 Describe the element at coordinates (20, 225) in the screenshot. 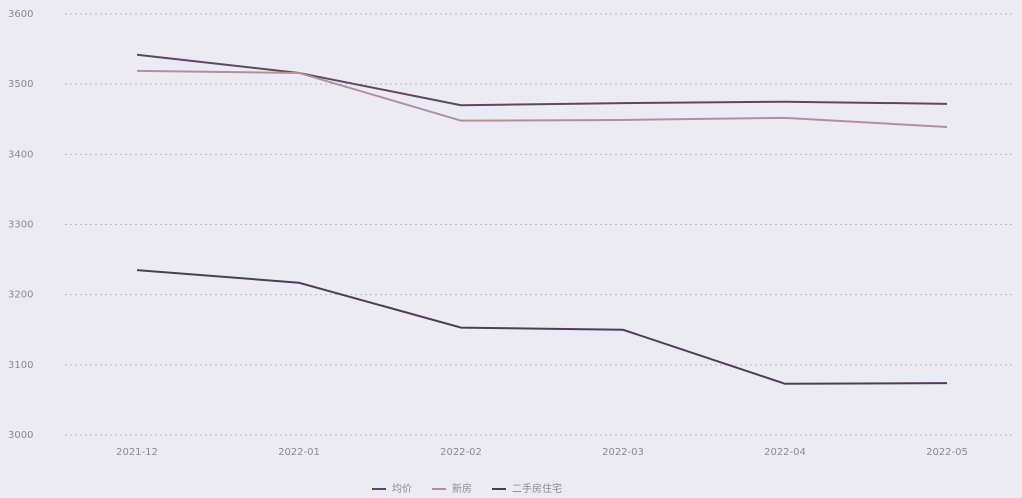

I see `y-tick-label: 3300` at that location.